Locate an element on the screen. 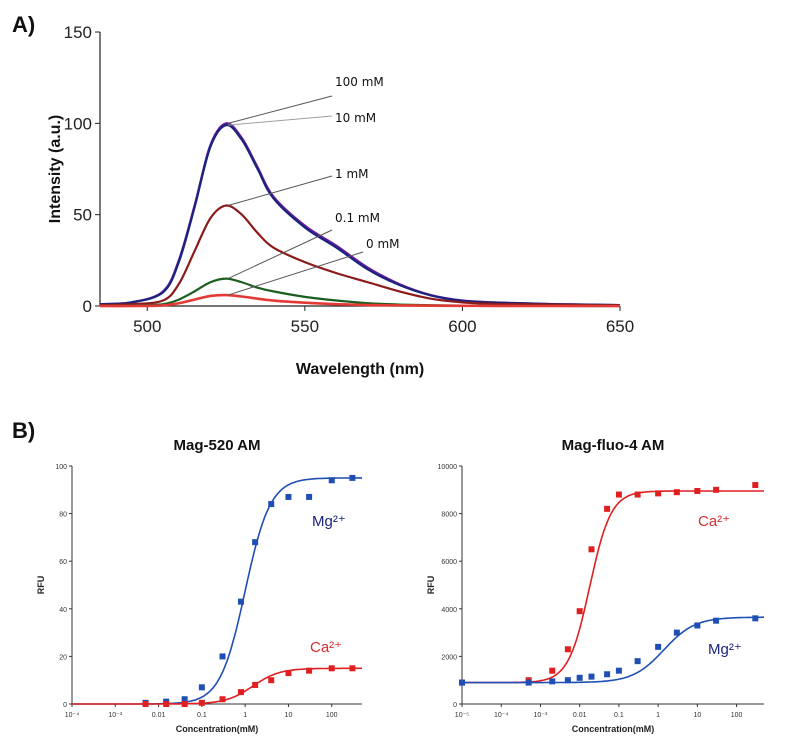 Image resolution: width=800 pixels, height=752 pixels. y-tick-label: 10000 is located at coordinates (448, 467).